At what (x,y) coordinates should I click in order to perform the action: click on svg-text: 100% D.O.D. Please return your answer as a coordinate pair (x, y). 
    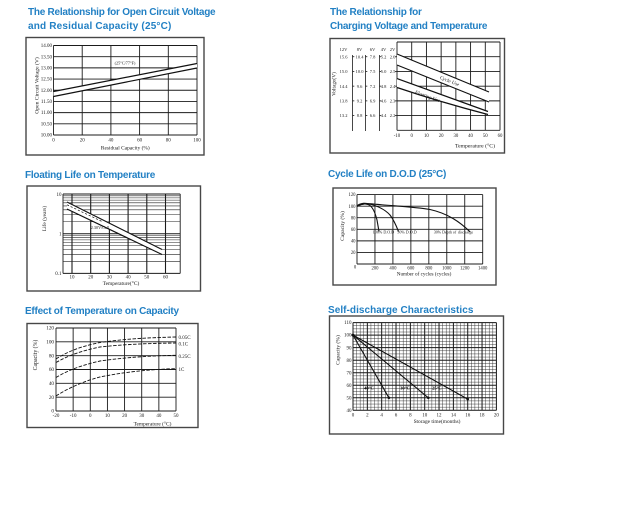
    Looking at the image, I should click on (384, 231).